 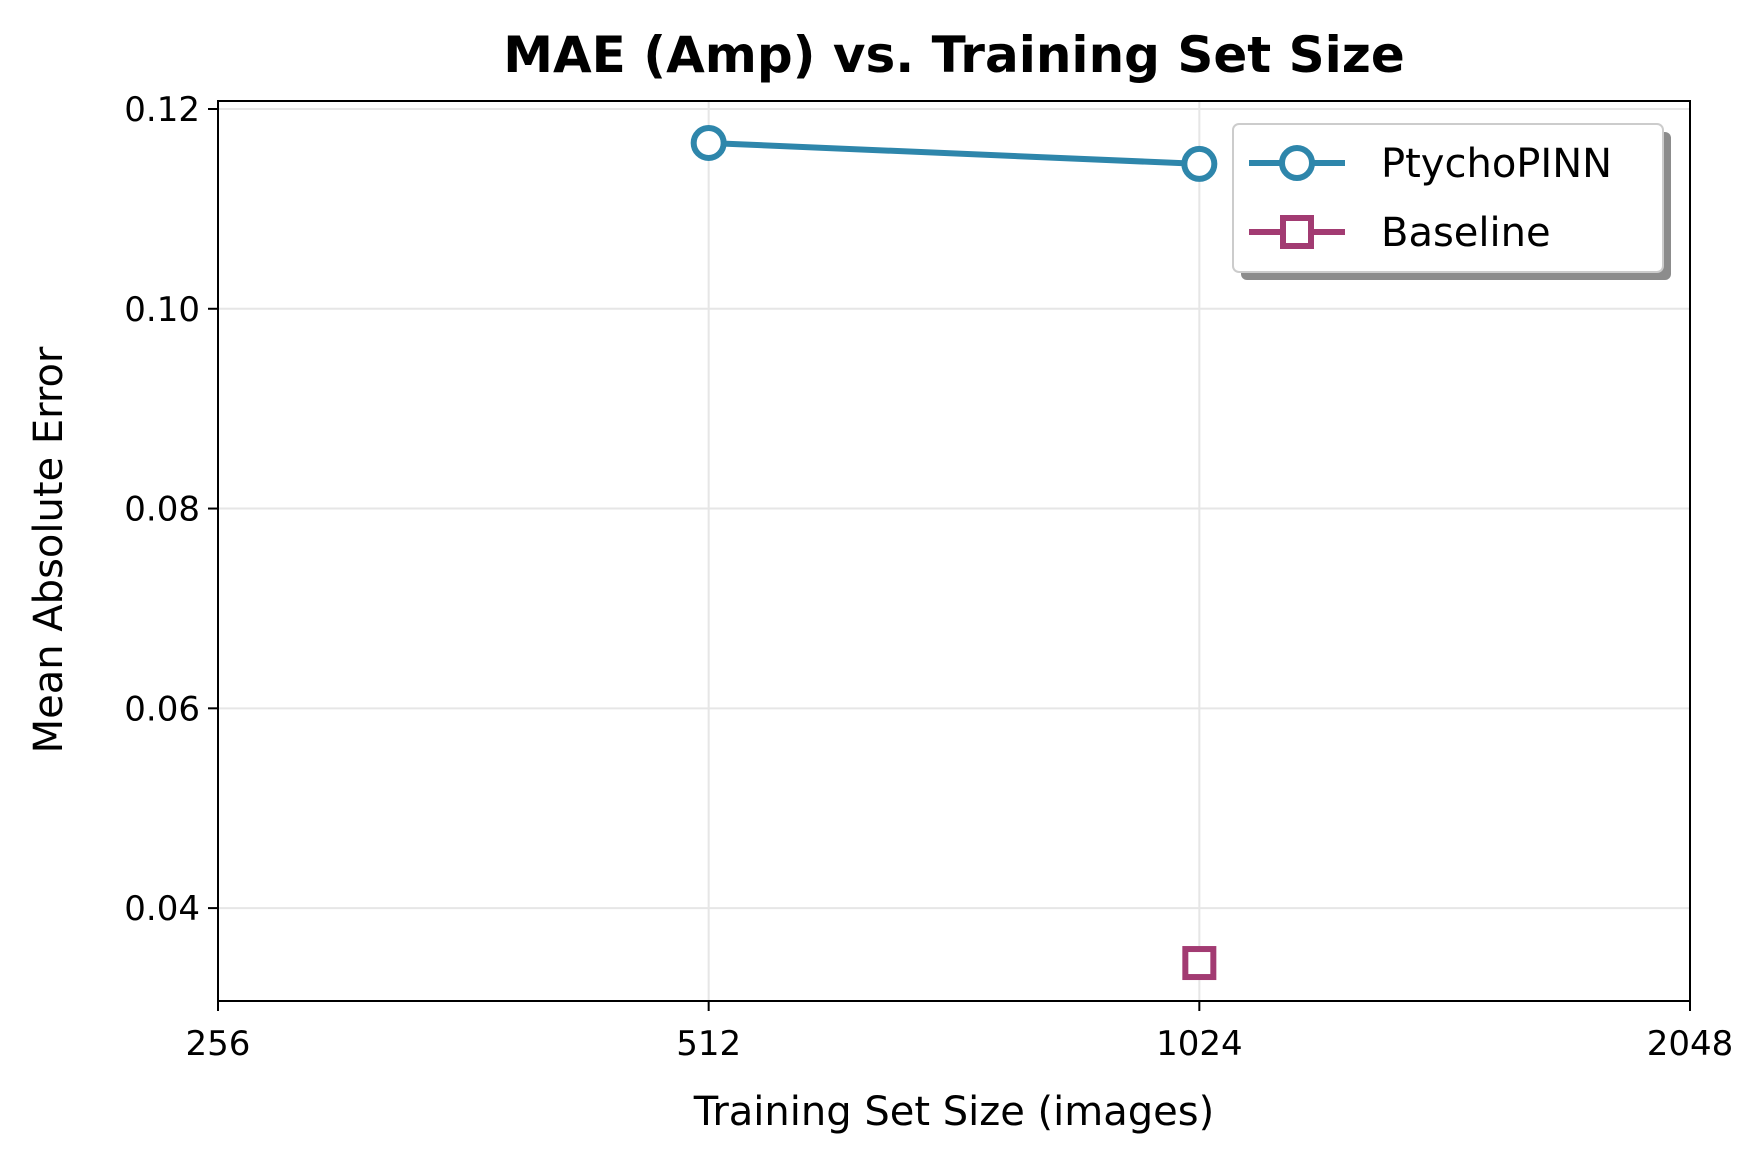 I want to click on y-tick-label: 0.08, so click(x=162, y=510).